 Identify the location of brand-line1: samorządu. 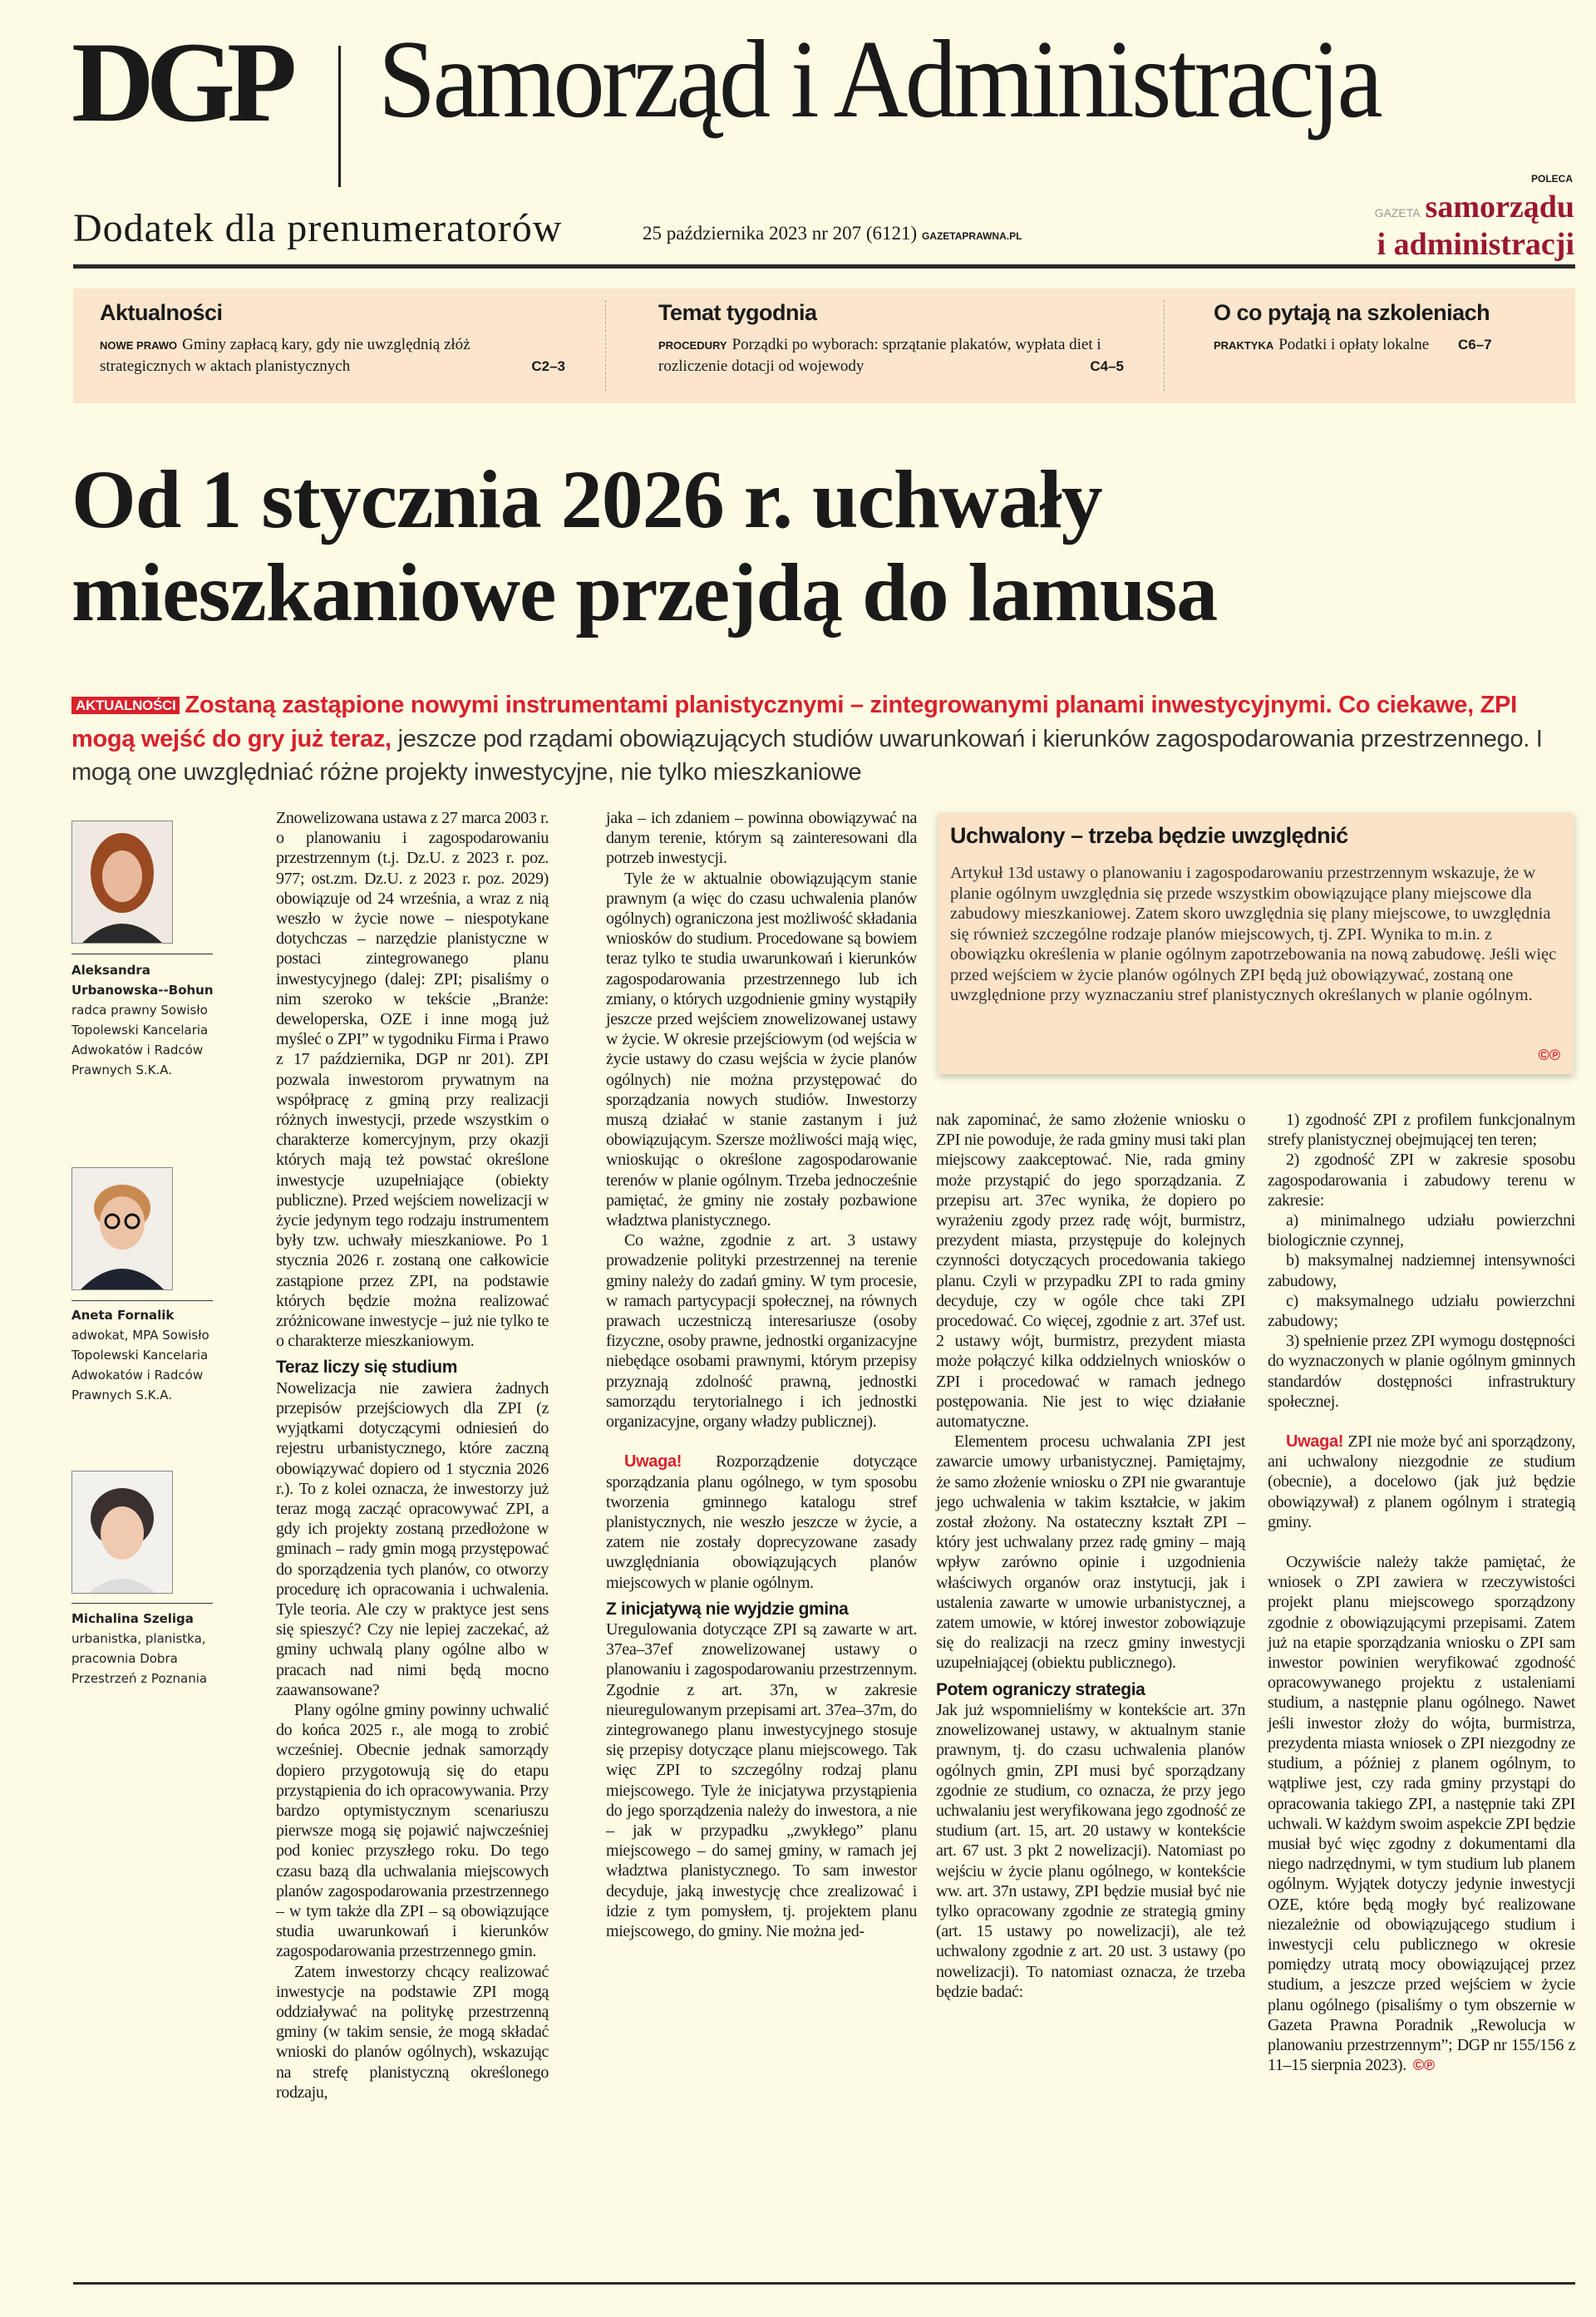
(1499, 207).